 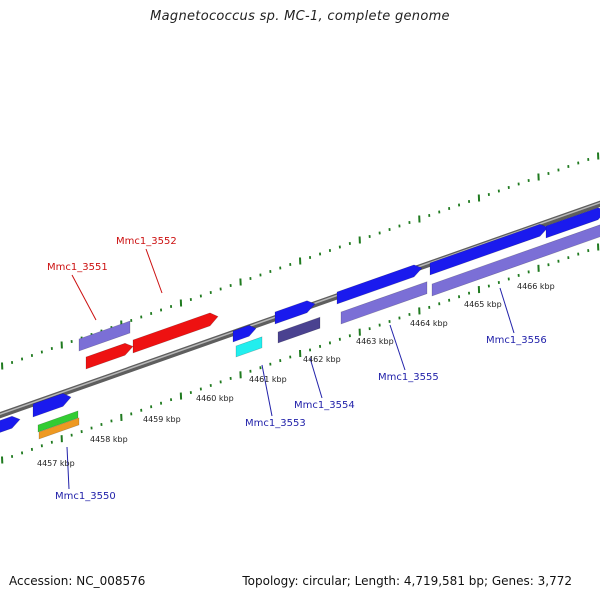 I want to click on gene-label: Mmc1_3553, so click(x=275, y=423).